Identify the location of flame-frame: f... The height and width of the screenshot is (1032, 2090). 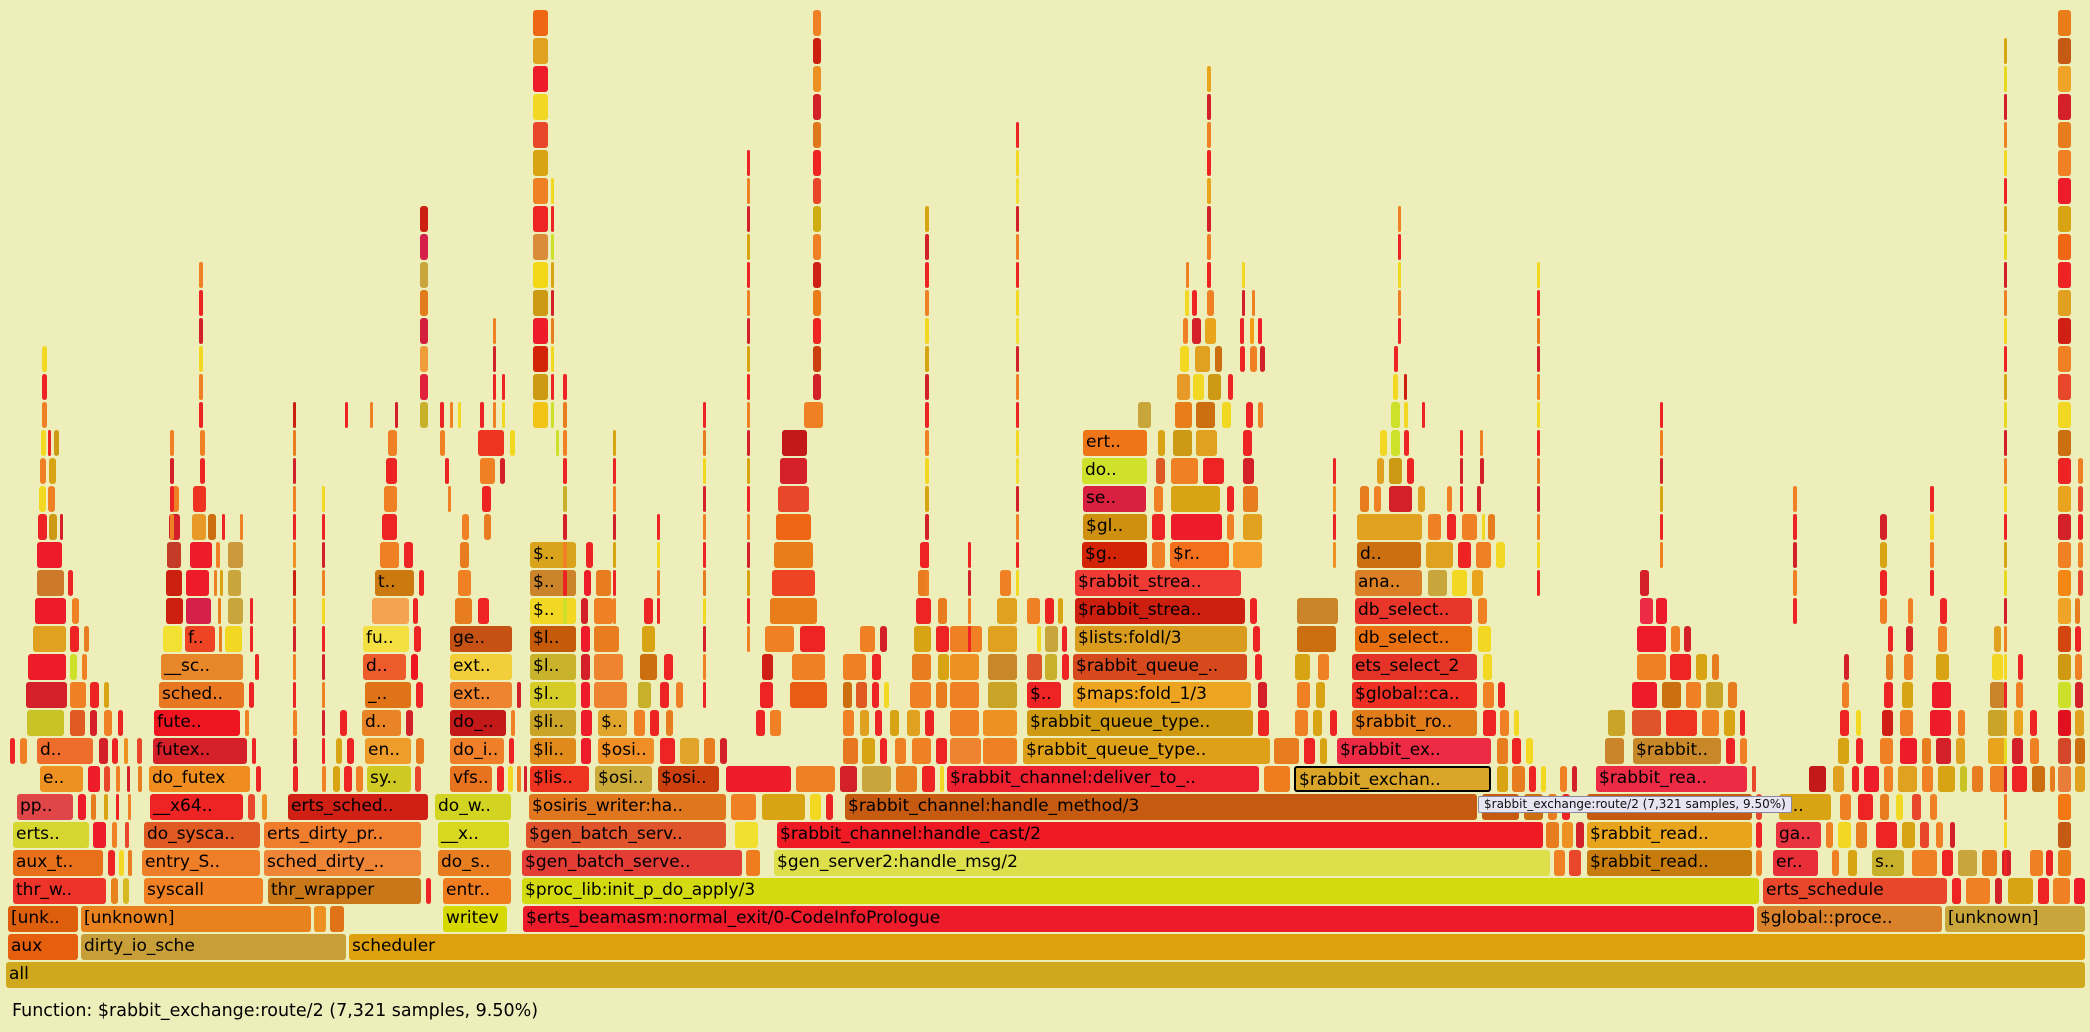
(200, 639).